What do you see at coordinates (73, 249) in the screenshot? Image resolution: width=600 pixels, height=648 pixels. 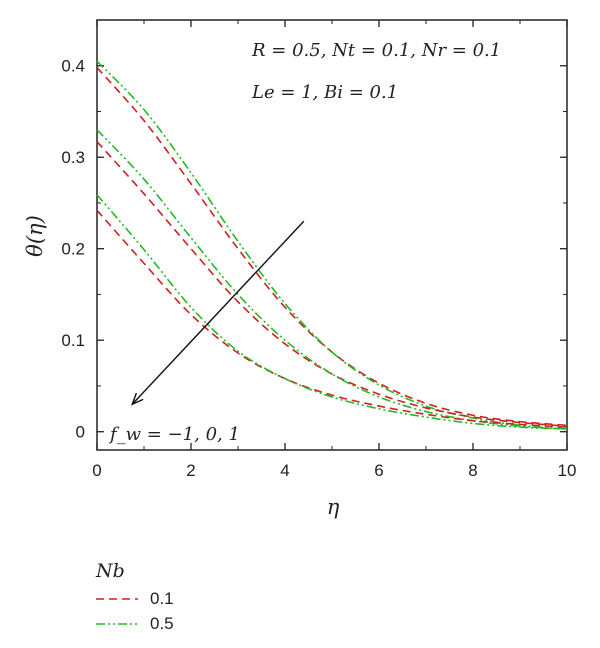 I see `y-tick-label: 0.2` at bounding box center [73, 249].